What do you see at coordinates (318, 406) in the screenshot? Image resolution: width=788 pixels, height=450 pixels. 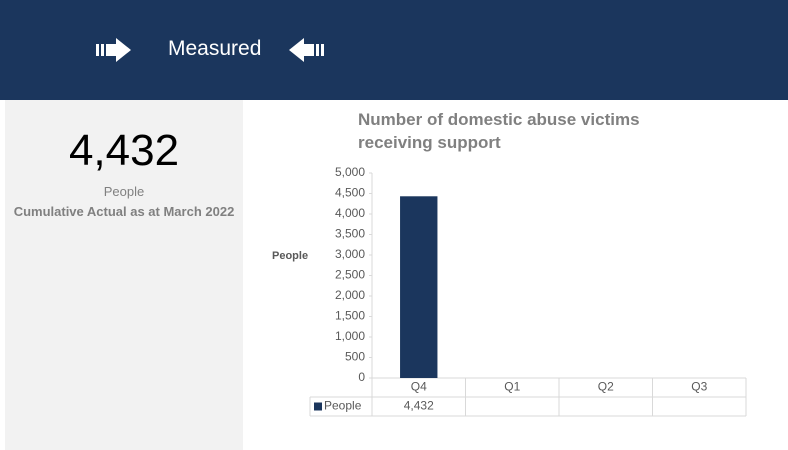 I see `legend-swatch` at bounding box center [318, 406].